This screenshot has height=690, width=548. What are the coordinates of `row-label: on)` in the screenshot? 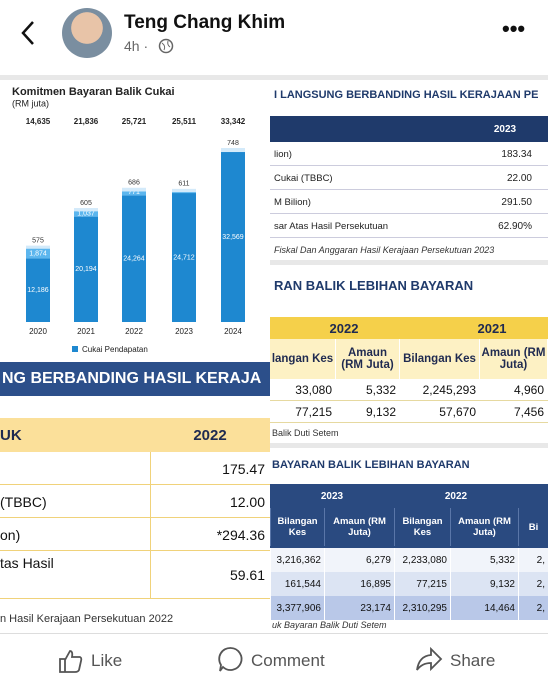 It's located at (10, 534).